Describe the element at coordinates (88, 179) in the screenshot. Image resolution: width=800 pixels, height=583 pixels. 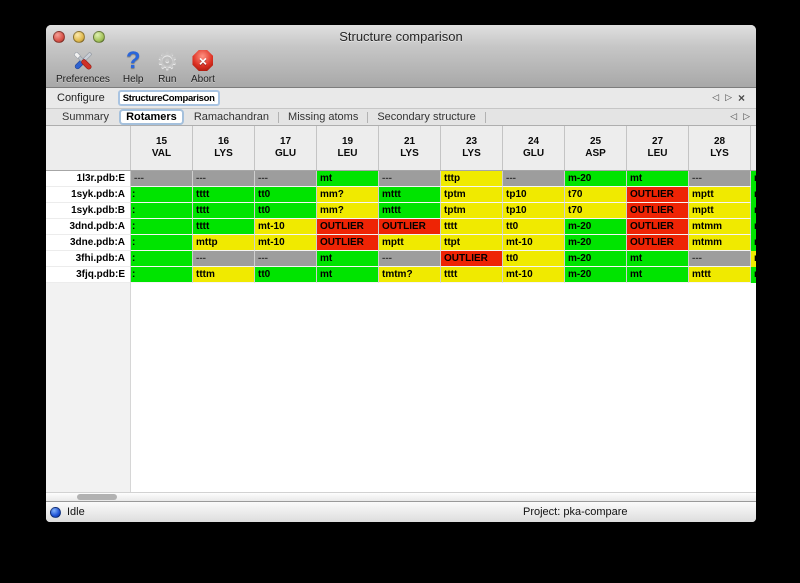
I see `row-label: 1l3r.pdb:E` at that location.